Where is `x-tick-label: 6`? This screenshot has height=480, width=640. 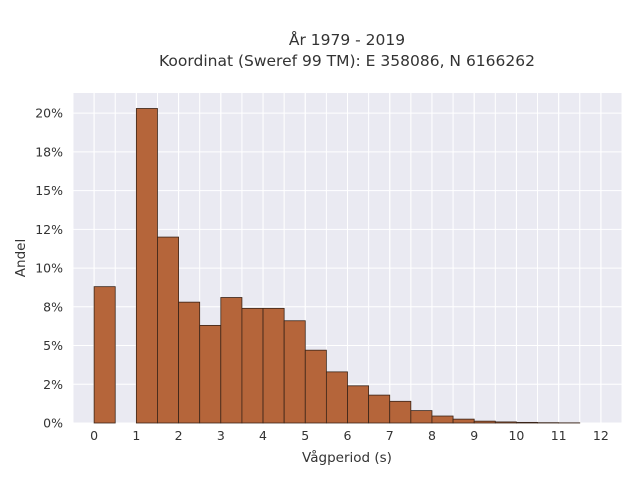 x-tick-label: 6 is located at coordinates (348, 435).